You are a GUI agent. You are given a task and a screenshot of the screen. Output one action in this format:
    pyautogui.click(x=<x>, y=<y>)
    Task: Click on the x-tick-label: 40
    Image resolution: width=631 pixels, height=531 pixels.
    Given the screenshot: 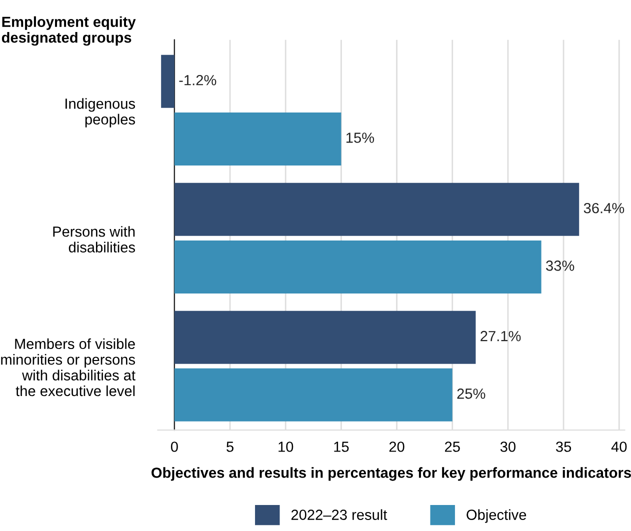 What is the action you would take?
    pyautogui.click(x=619, y=447)
    